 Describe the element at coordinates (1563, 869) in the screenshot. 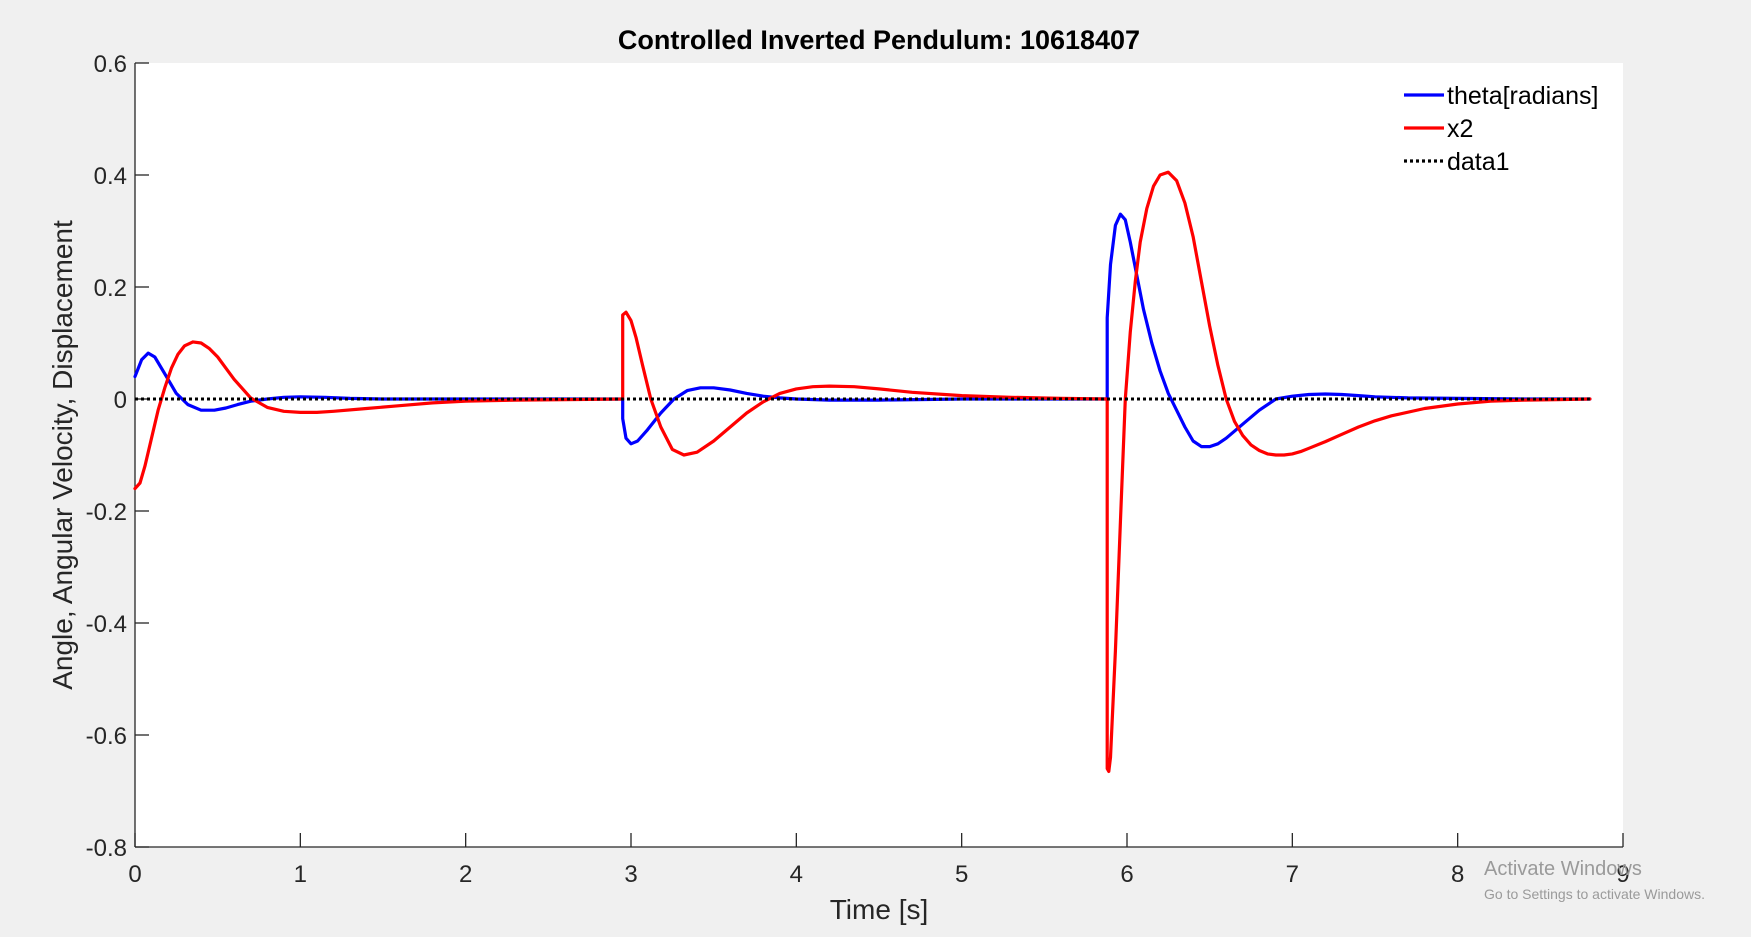

I see `activation-watermark-title: Activate Windows` at that location.